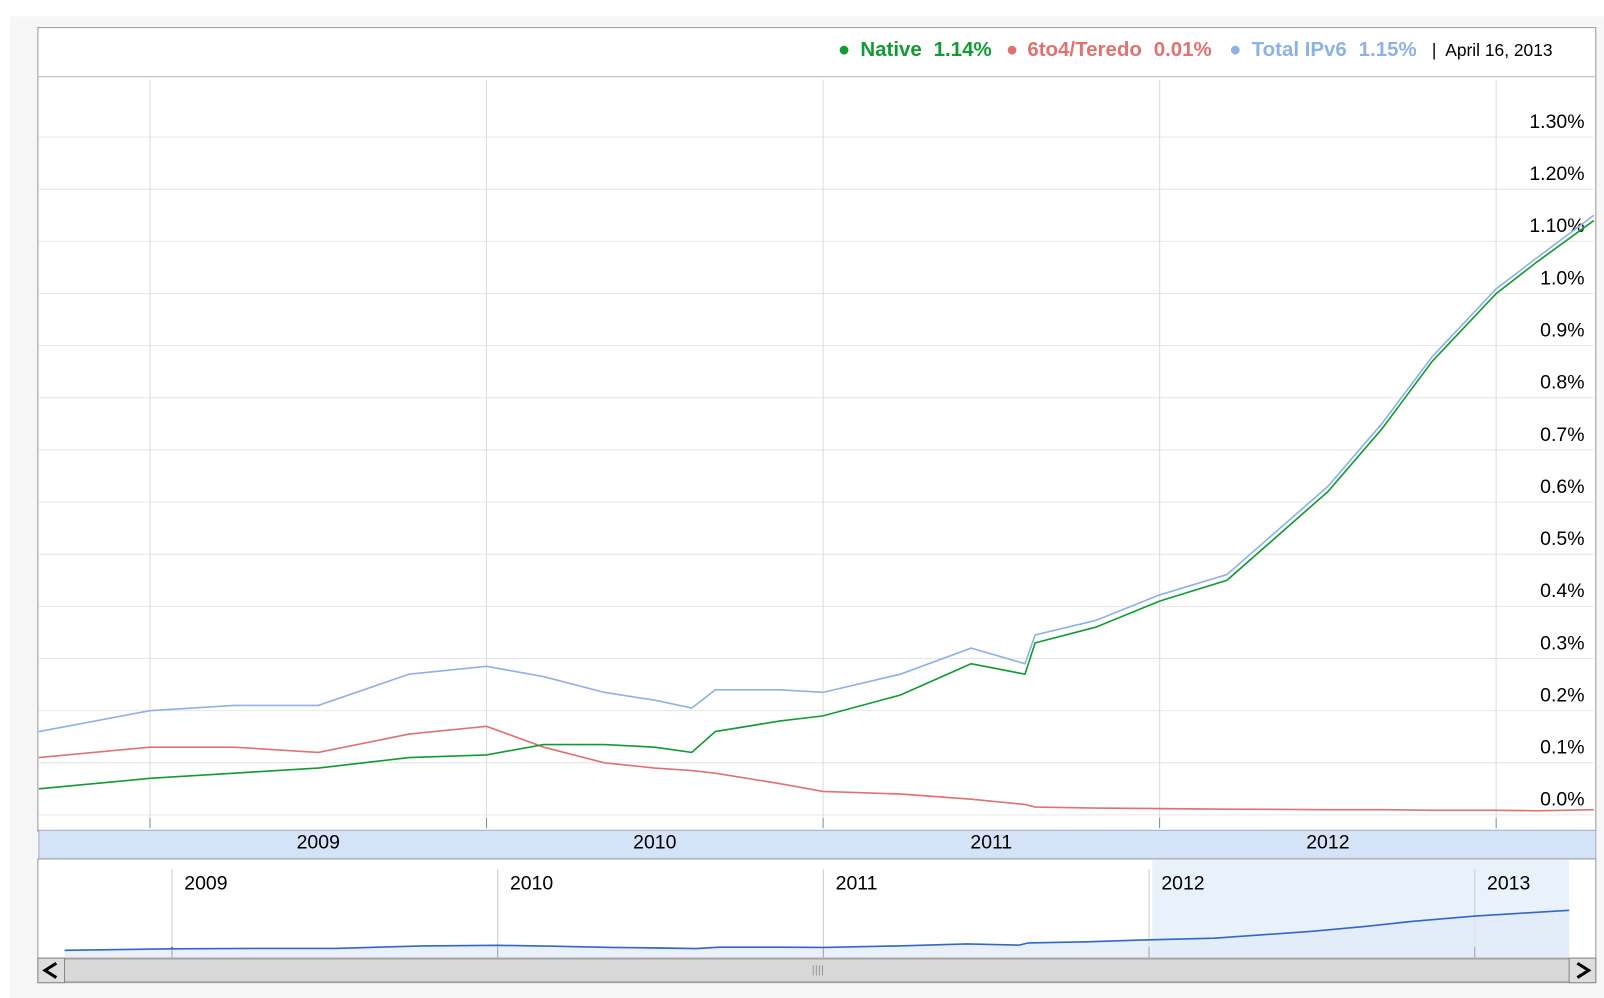  Describe the element at coordinates (1562, 748) in the screenshot. I see `y-tick-label: 0.1%` at that location.